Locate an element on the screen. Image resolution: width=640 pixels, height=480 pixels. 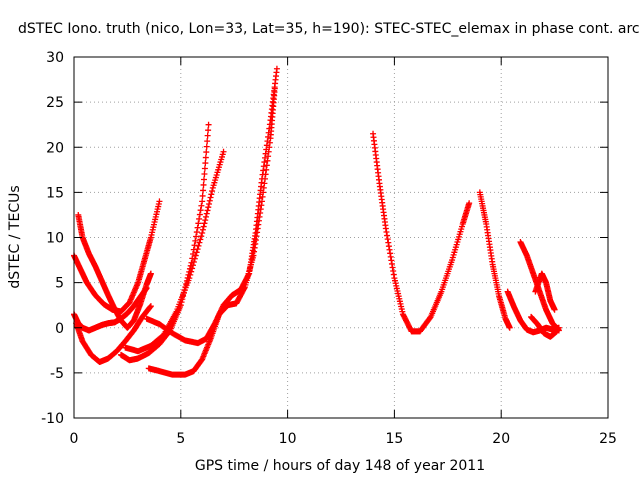
x-axis-label: GPS time / hours of day 148 of year 2011 is located at coordinates (340, 466).